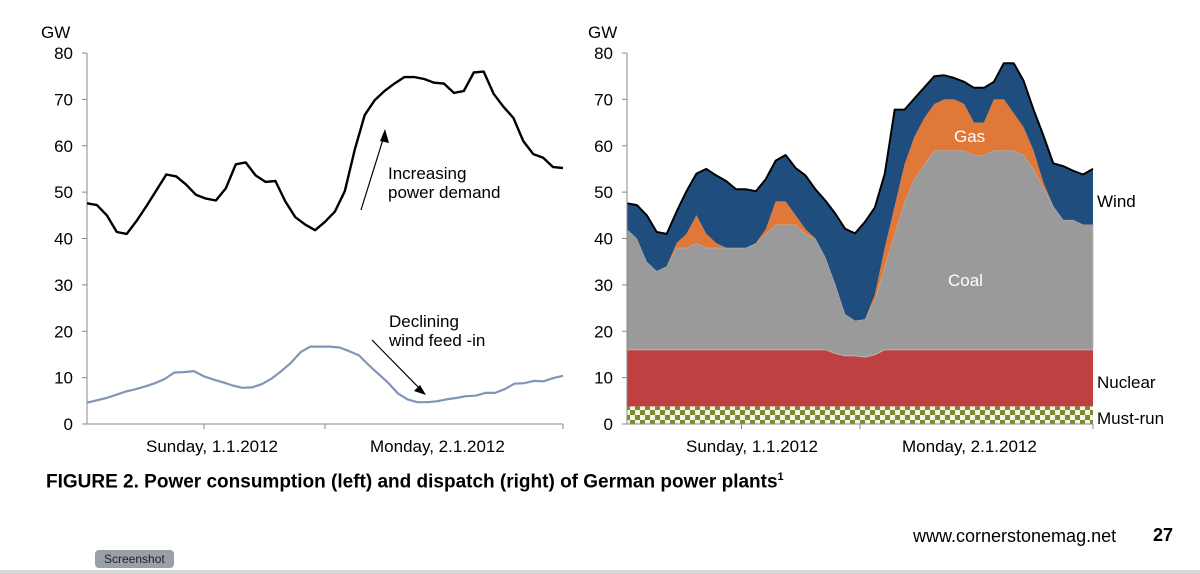 This screenshot has height=574, width=1200. I want to click on right-unit-label: GW, so click(602, 32).